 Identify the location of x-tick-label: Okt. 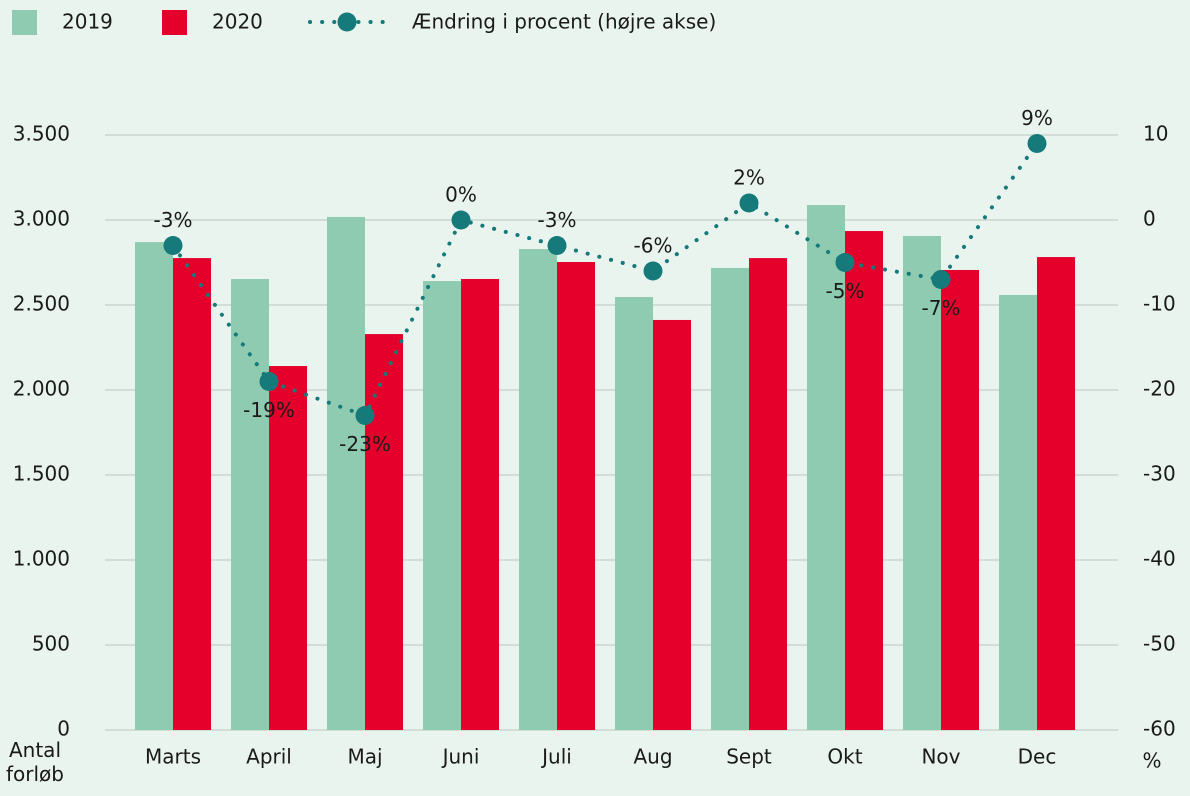
(844, 757).